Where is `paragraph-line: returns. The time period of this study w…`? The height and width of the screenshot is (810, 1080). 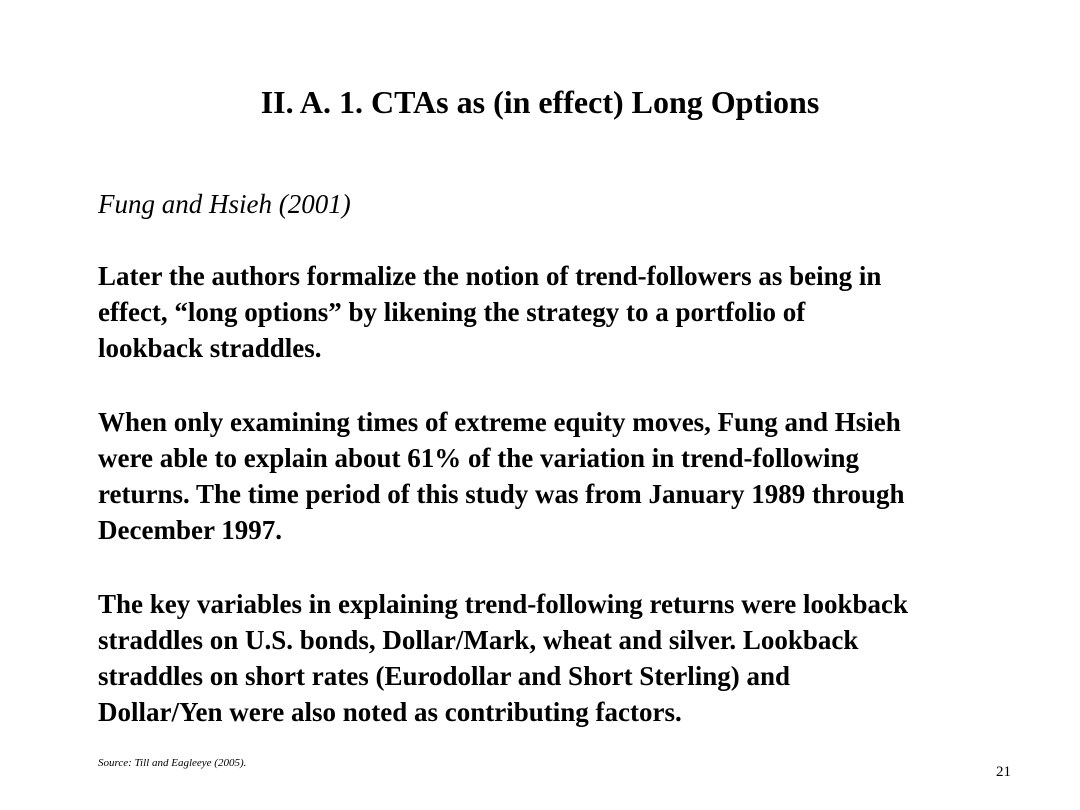
paragraph-line: returns. The time period of this study w… is located at coordinates (501, 494).